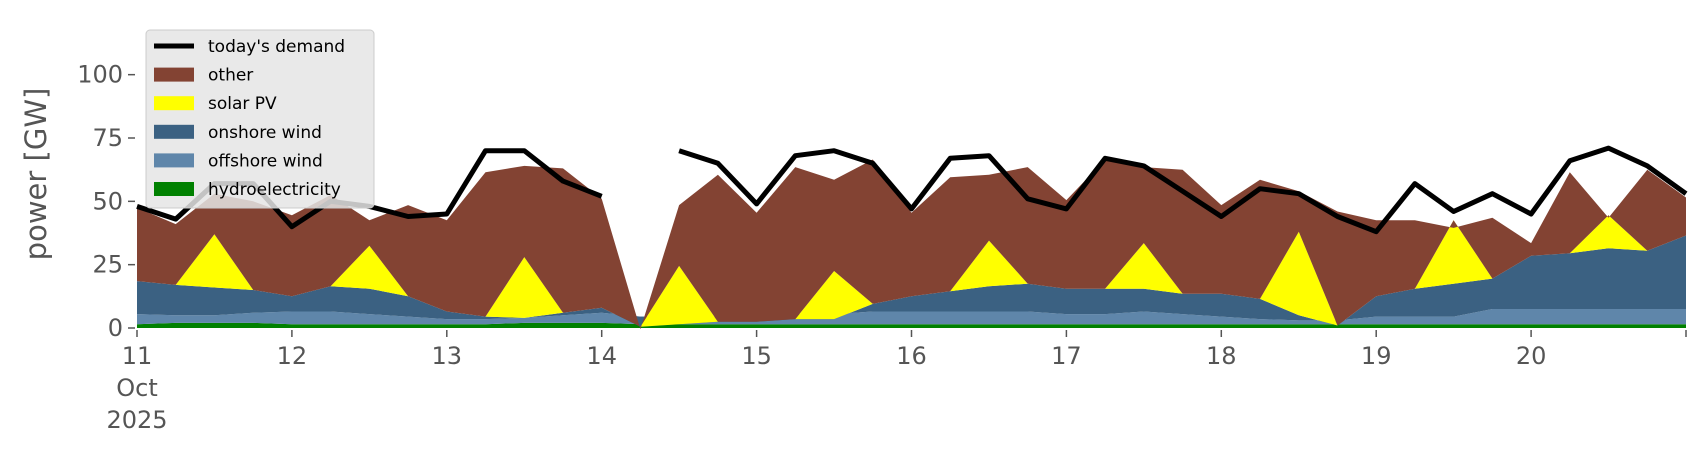 The image size is (1706, 460). Describe the element at coordinates (137, 356) in the screenshot. I see `x-tick-label: 11` at that location.